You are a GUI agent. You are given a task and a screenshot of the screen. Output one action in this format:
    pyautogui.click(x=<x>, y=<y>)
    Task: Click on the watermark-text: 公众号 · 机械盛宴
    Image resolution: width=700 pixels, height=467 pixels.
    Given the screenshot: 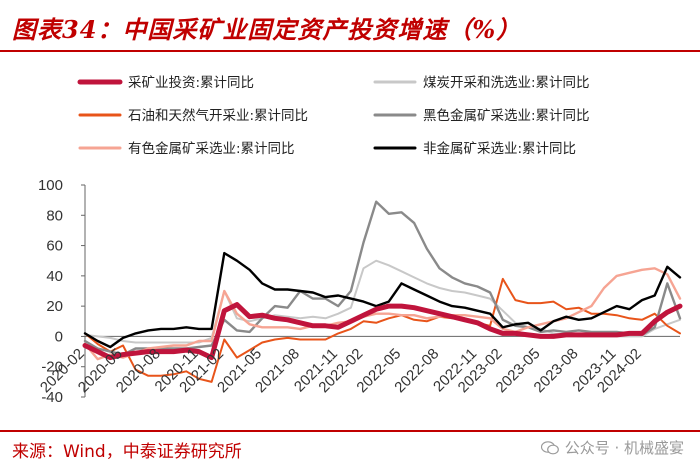 What is the action you would take?
    pyautogui.click(x=624, y=448)
    